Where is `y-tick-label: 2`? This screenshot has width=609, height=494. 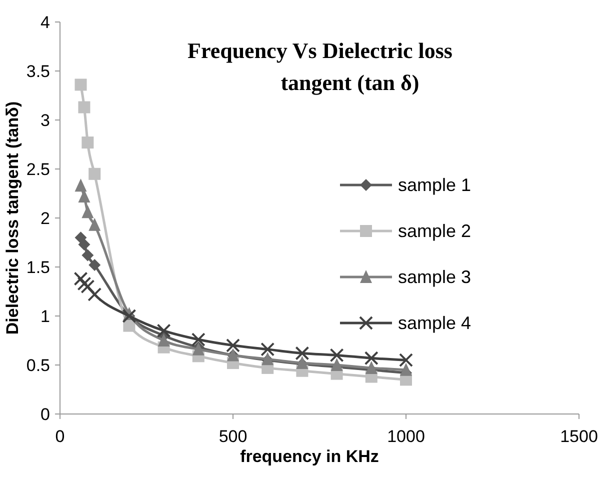
y-tick-label: 2 is located at coordinates (45, 218).